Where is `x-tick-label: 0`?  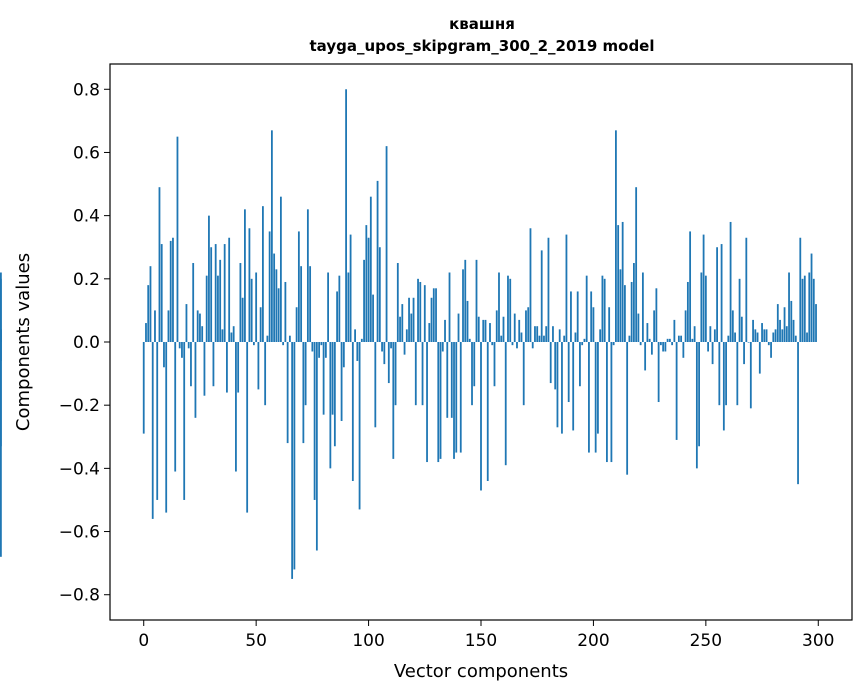
x-tick-label: 0 is located at coordinates (143, 641).